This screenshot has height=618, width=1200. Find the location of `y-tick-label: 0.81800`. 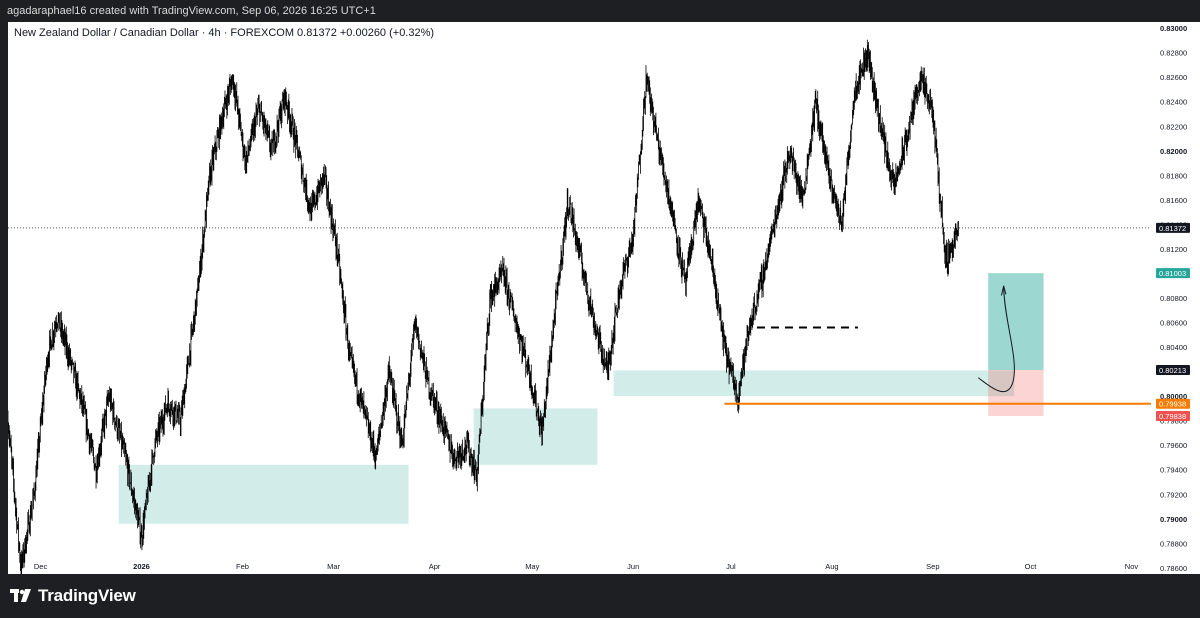

y-tick-label: 0.81800 is located at coordinates (1173, 175).